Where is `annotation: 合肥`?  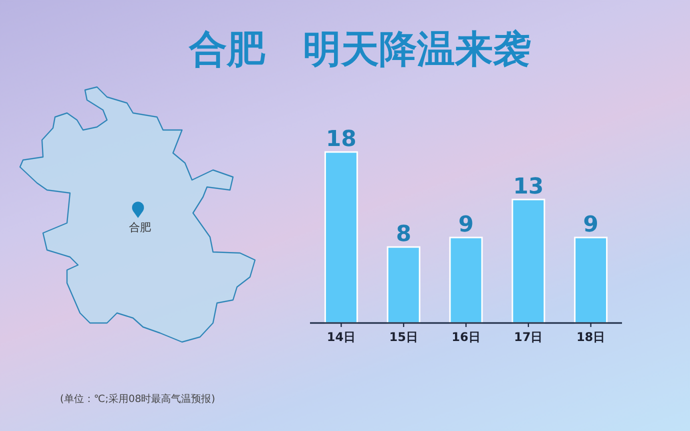 annotation: 合肥 is located at coordinates (140, 227).